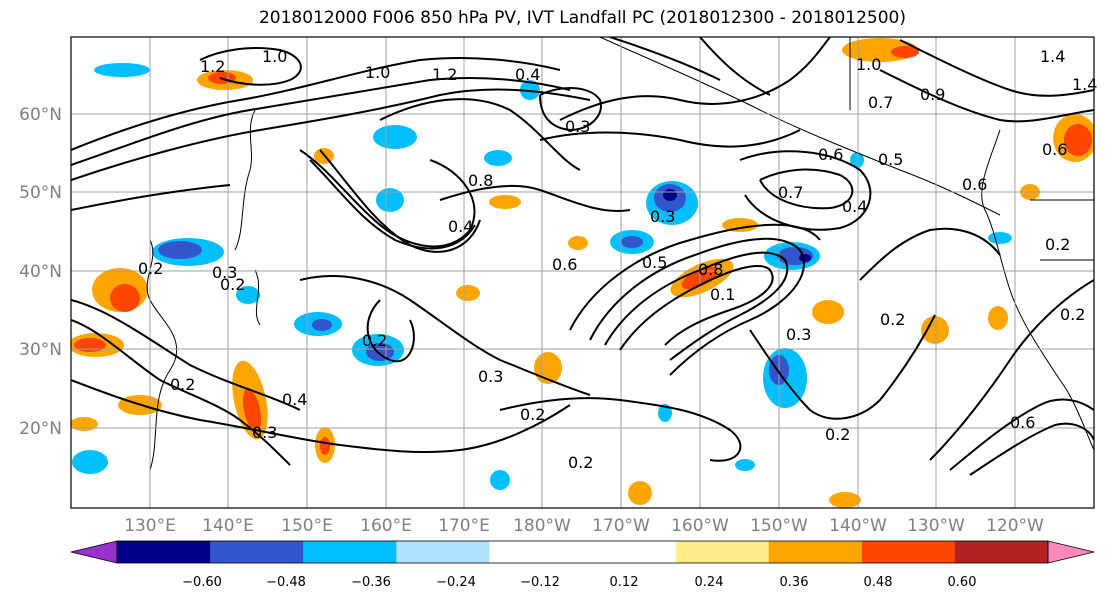 This screenshot has height=601, width=1105. I want to click on lon-label: 150°W, so click(779, 526).